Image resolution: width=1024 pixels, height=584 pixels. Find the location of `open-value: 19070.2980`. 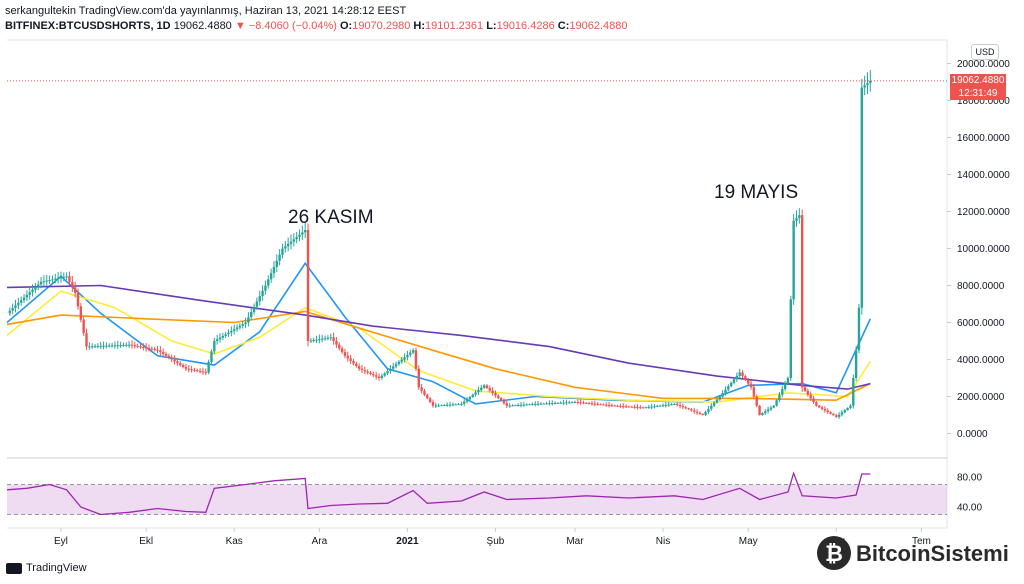

open-value: 19070.2980 is located at coordinates (381, 26).